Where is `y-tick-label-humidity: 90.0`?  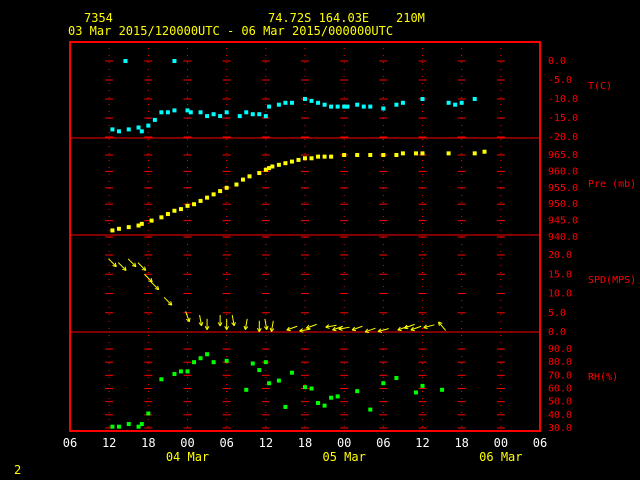 y-tick-label-humidity: 90.0 is located at coordinates (560, 349).